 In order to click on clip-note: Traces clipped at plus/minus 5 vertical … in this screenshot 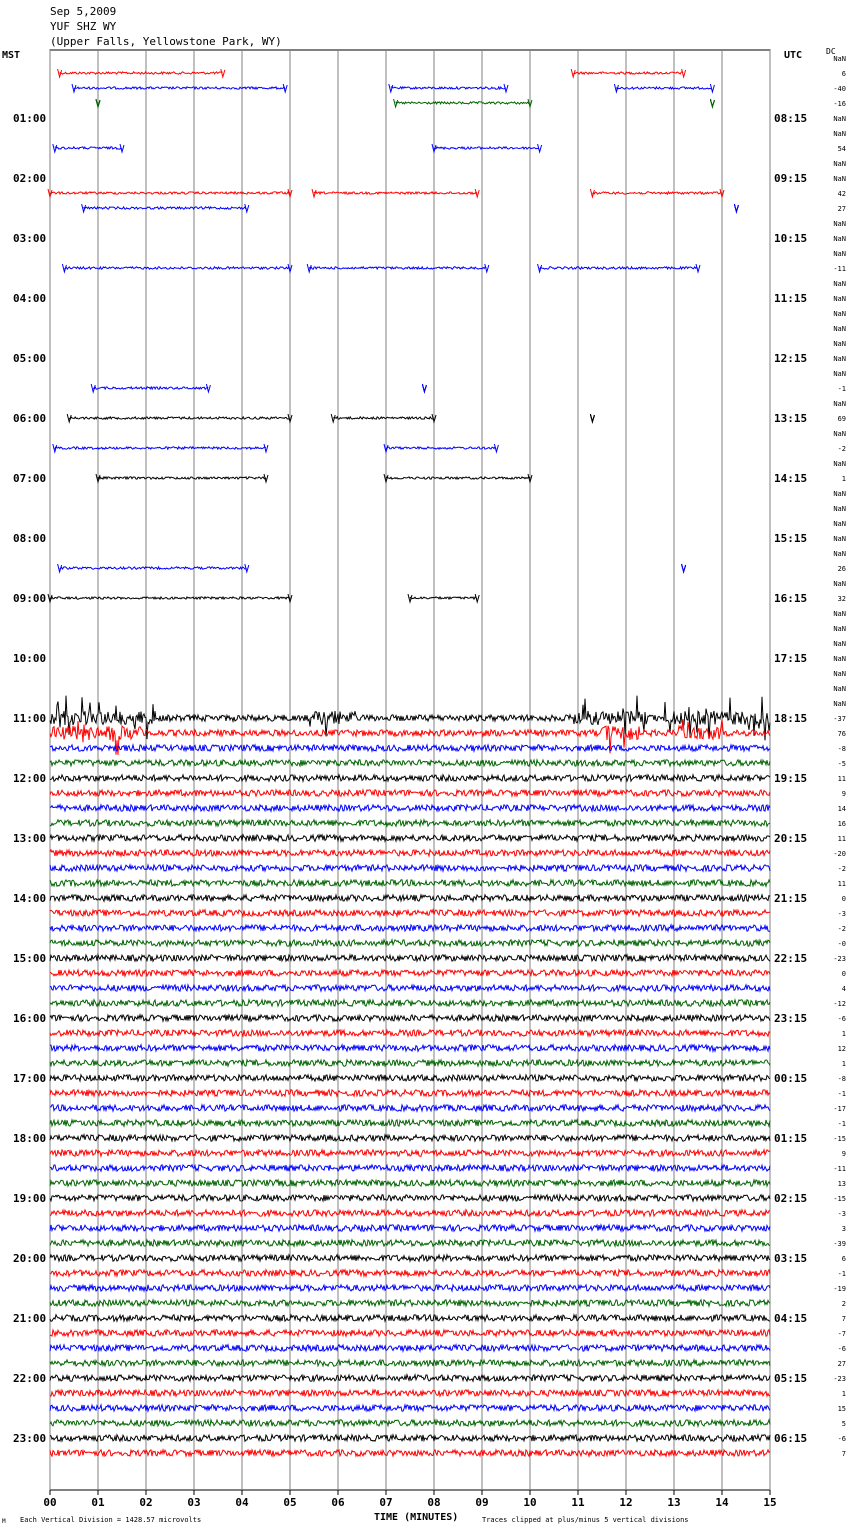, I will do `click(585, 1520)`.